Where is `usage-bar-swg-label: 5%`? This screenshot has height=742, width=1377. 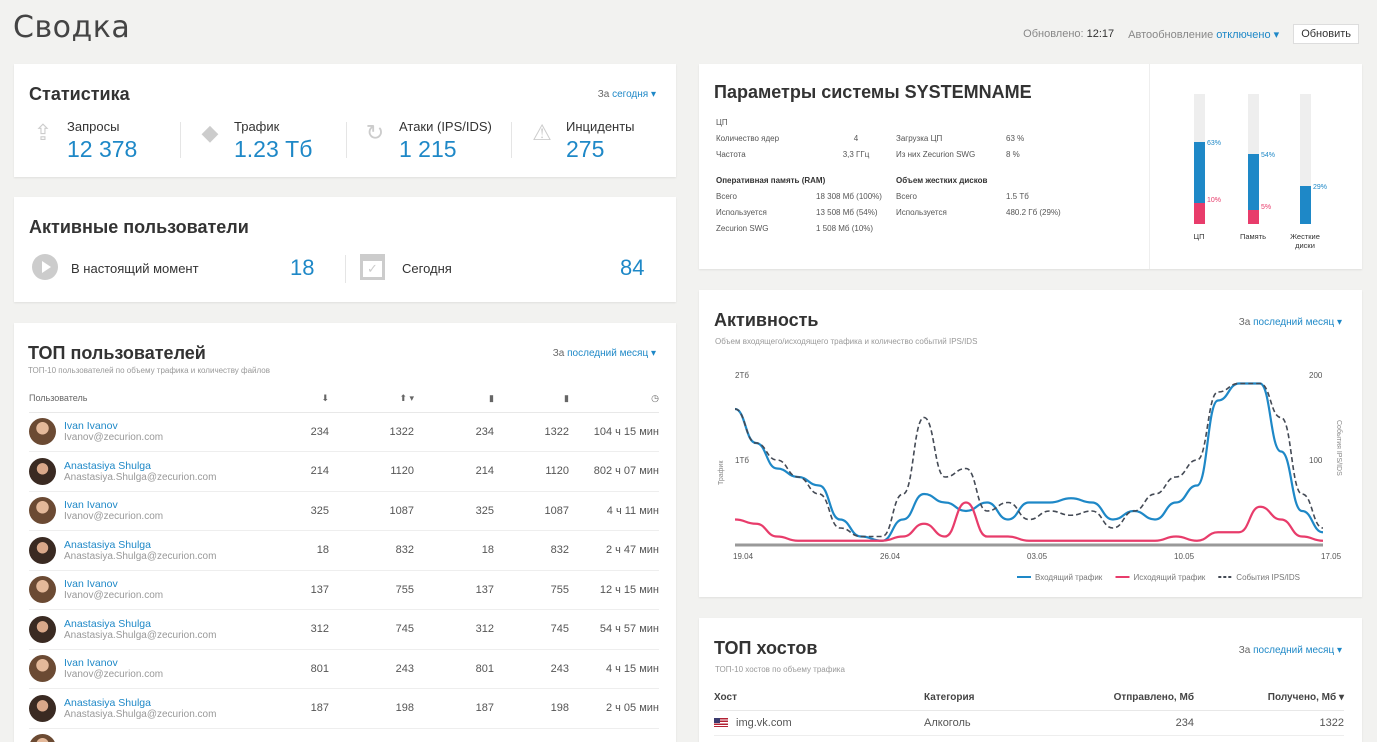
usage-bar-swg-label: 5% is located at coordinates (1266, 207).